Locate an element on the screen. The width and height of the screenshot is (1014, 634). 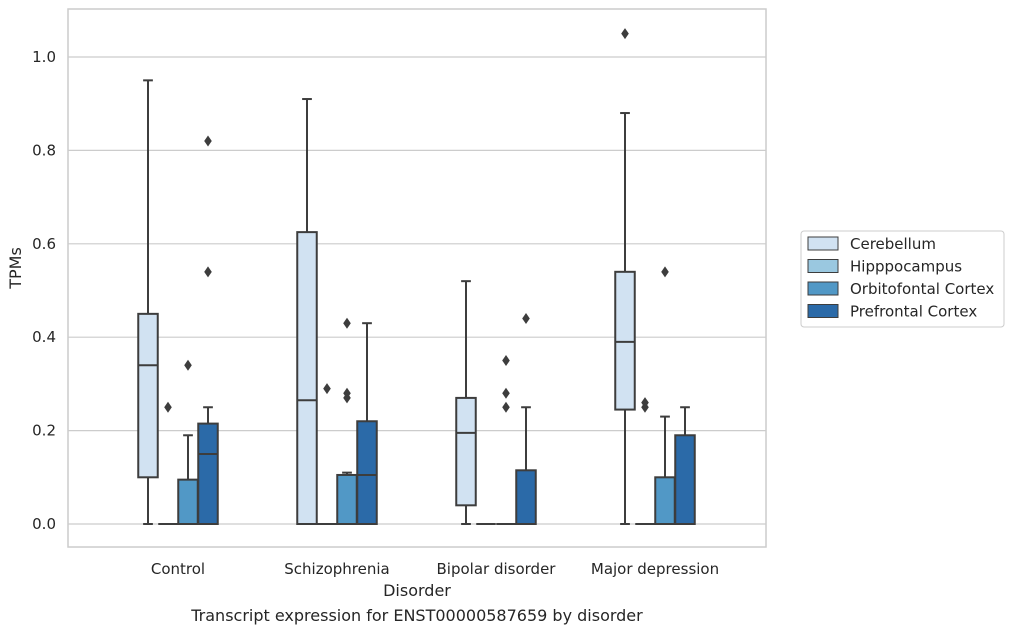
x-tick-label: Control is located at coordinates (178, 569).